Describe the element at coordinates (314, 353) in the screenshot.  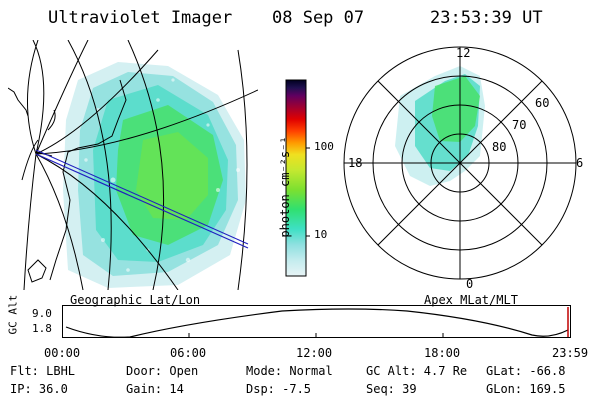
I see `alt-xtick-1200: 12:00` at that location.